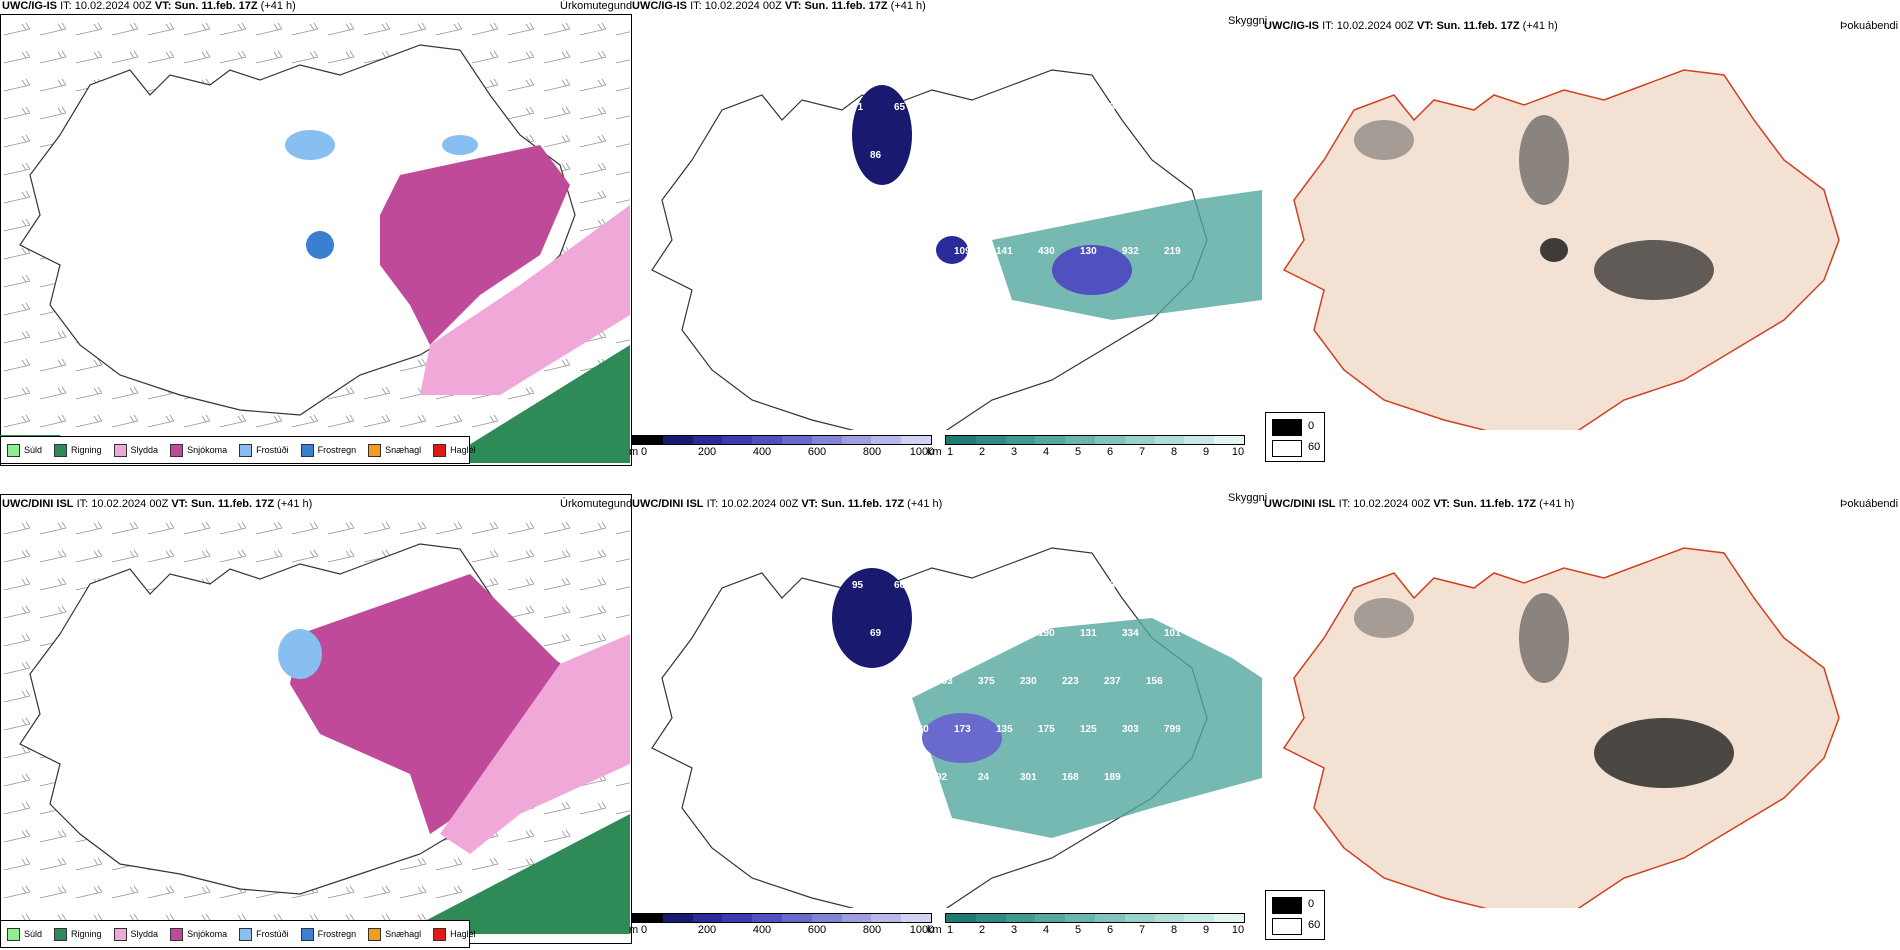 The image size is (1900, 950). I want to click on fog-legend-1: 0 60, so click(1295, 437).